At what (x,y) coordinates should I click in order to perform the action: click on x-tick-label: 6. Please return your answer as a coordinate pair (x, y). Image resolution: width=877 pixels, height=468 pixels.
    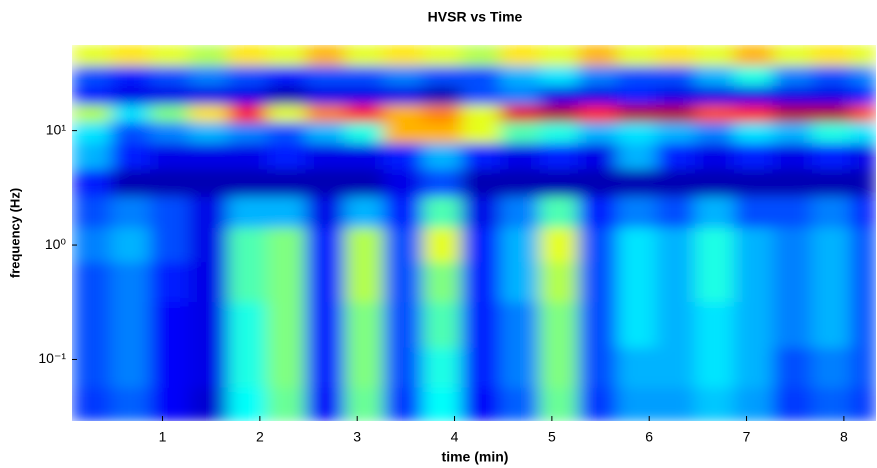
    Looking at the image, I should click on (649, 437).